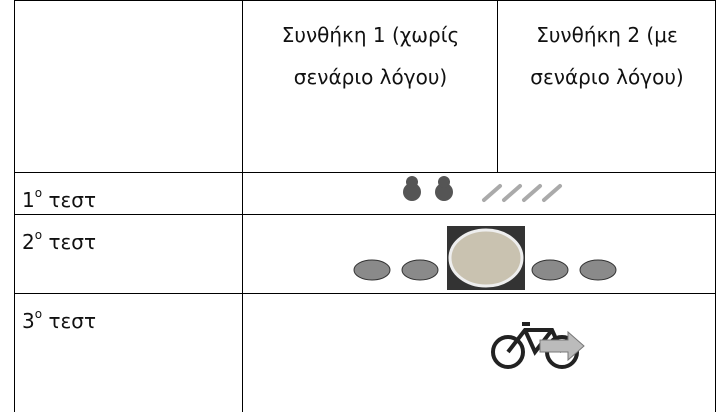 This screenshot has width=720, height=412. Describe the element at coordinates (522, 193) in the screenshot. I see `corn` at that location.